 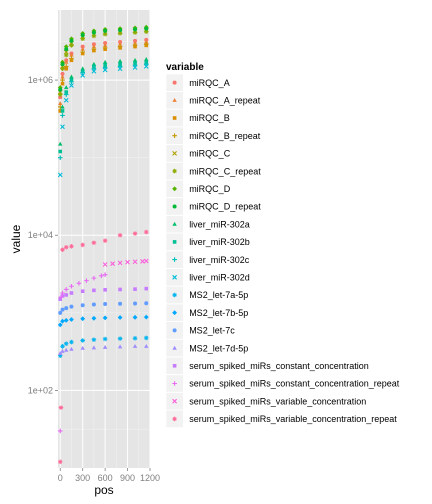 I want to click on legend-label: miRQC_D_repeat, so click(x=225, y=207).